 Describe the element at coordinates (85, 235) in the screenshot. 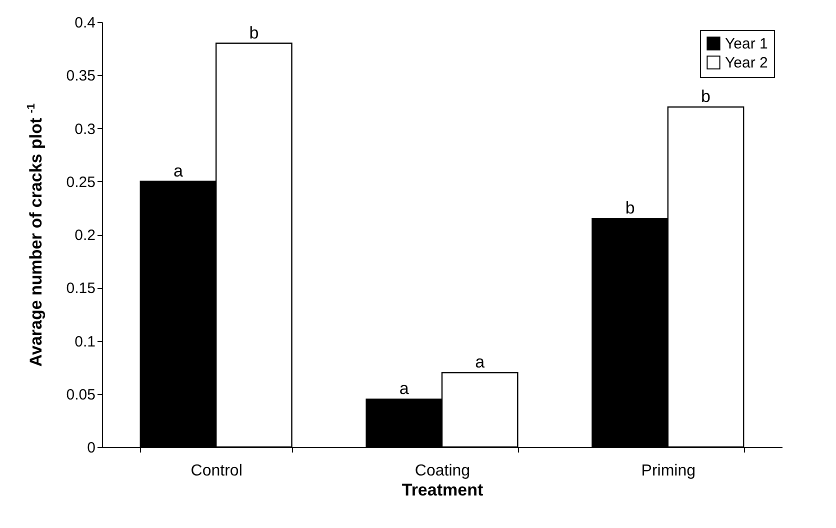

I see `y-tick-label: 0.2` at that location.